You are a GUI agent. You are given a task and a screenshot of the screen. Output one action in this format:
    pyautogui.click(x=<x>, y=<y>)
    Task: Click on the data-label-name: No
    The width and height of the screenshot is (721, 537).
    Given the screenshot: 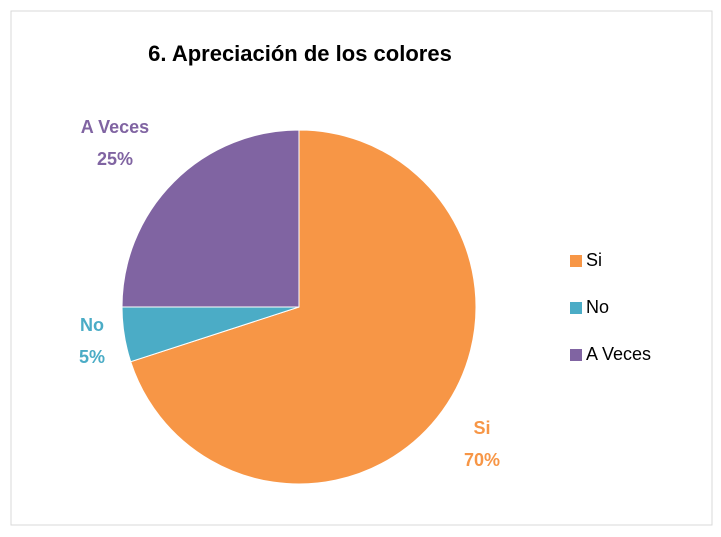 What is the action you would take?
    pyautogui.click(x=92, y=325)
    